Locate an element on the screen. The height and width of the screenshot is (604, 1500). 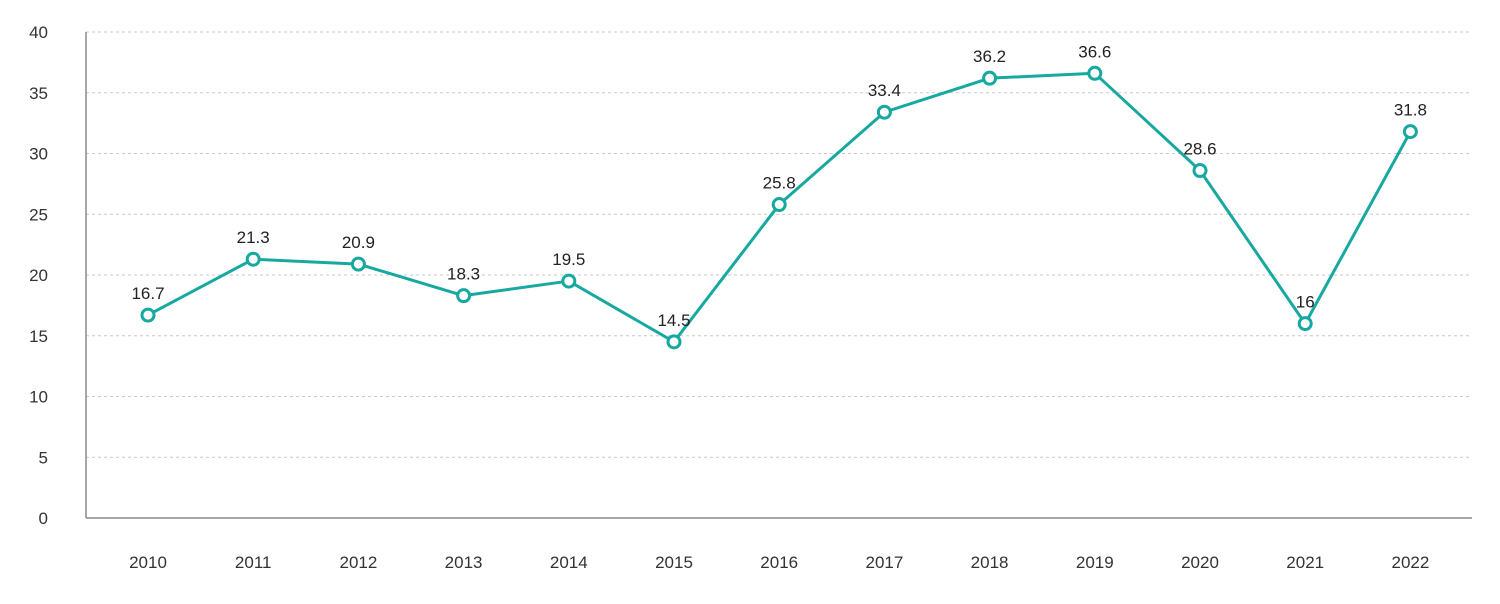
data-label: 20.9 is located at coordinates (358, 242).